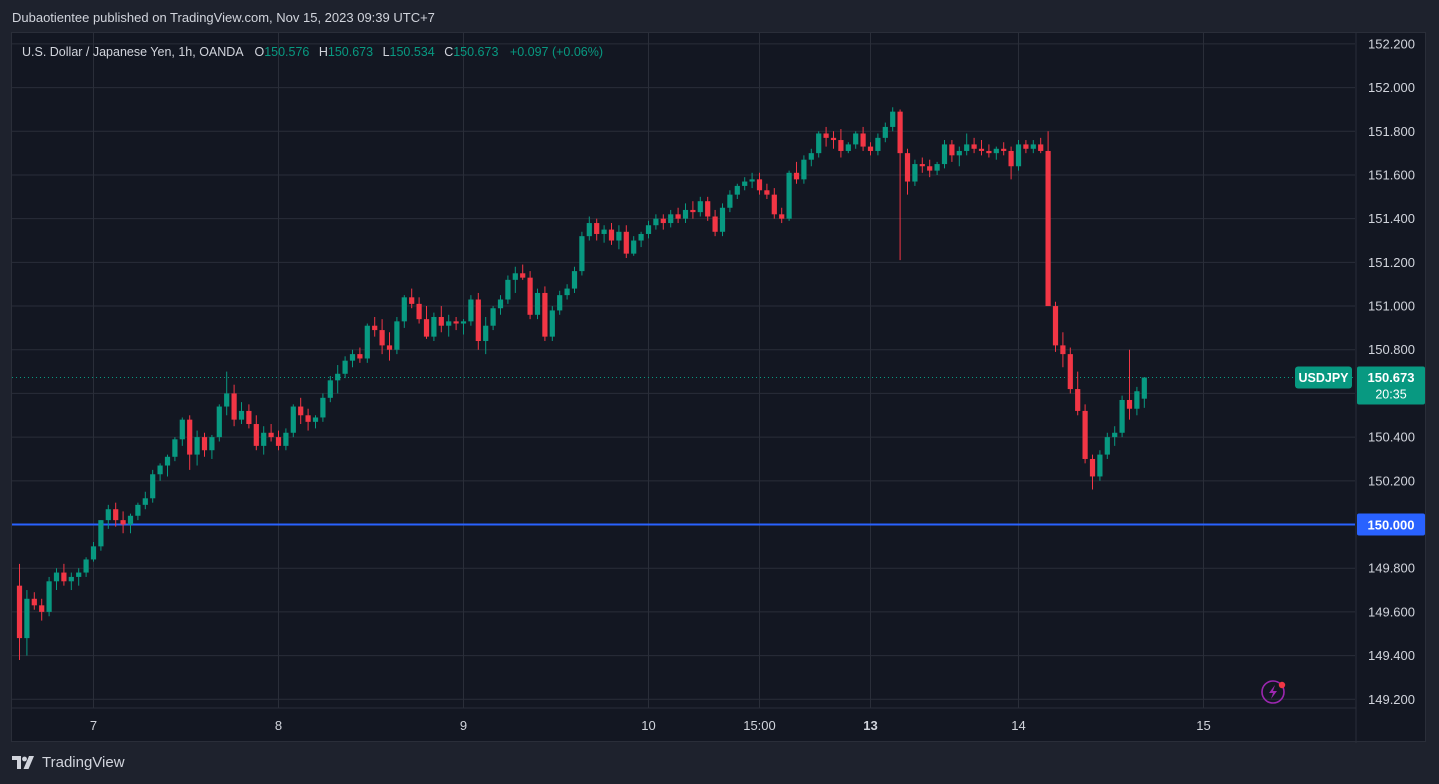 This screenshot has width=1439, height=784. Describe the element at coordinates (1391, 437) in the screenshot. I see `y-tick-label: 150.400` at that location.